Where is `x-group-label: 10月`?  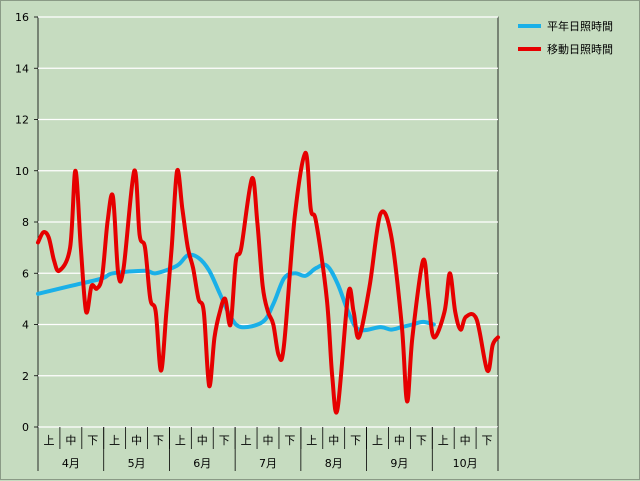
x-group-label: 10月 is located at coordinates (465, 463).